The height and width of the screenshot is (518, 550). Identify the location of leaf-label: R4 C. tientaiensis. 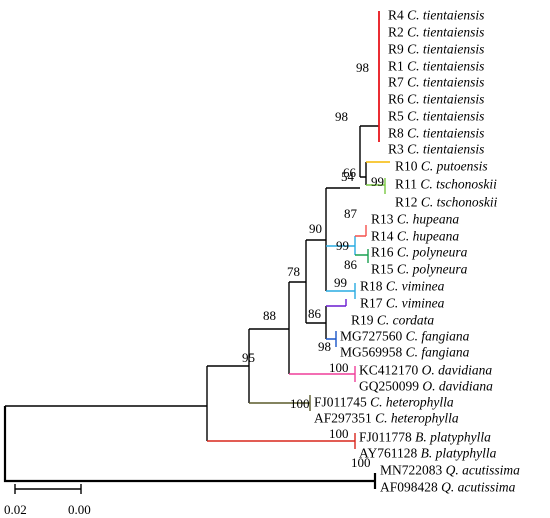
(436, 15).